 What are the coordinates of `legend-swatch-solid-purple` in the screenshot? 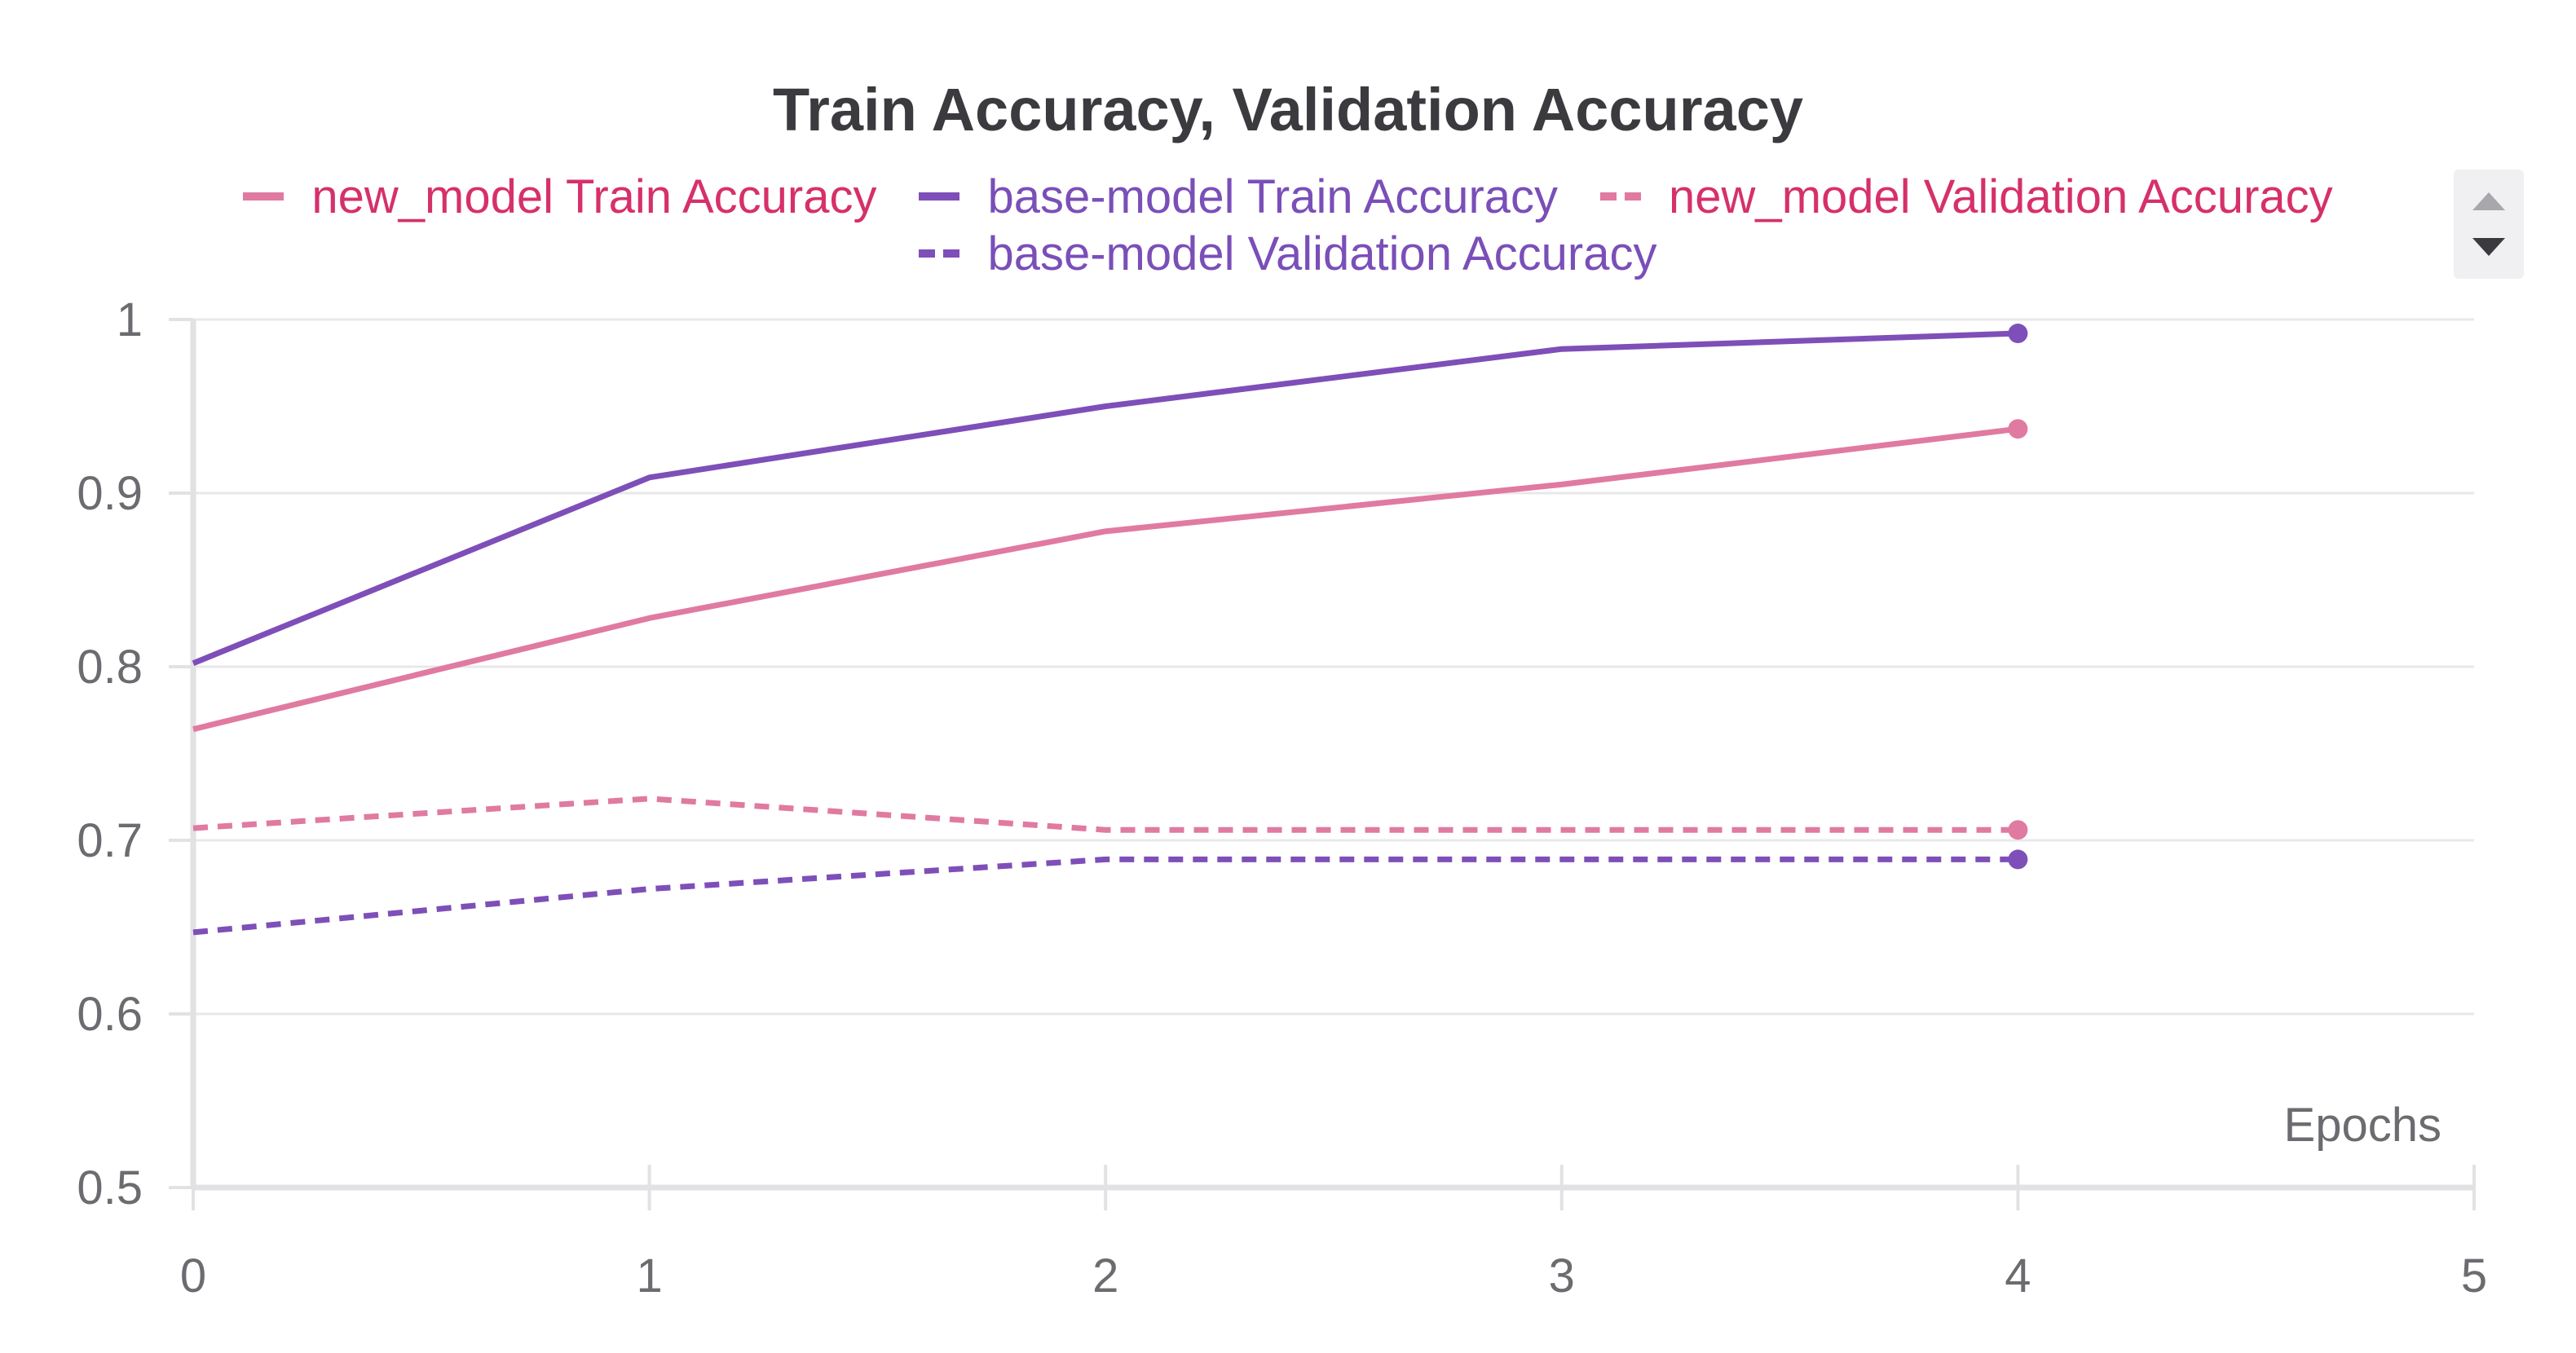 It's located at (939, 196).